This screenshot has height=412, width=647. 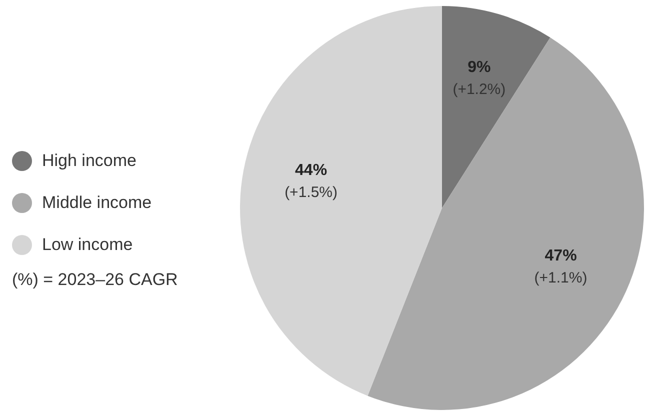 I want to click on legend-label: Middle income, so click(x=97, y=203).